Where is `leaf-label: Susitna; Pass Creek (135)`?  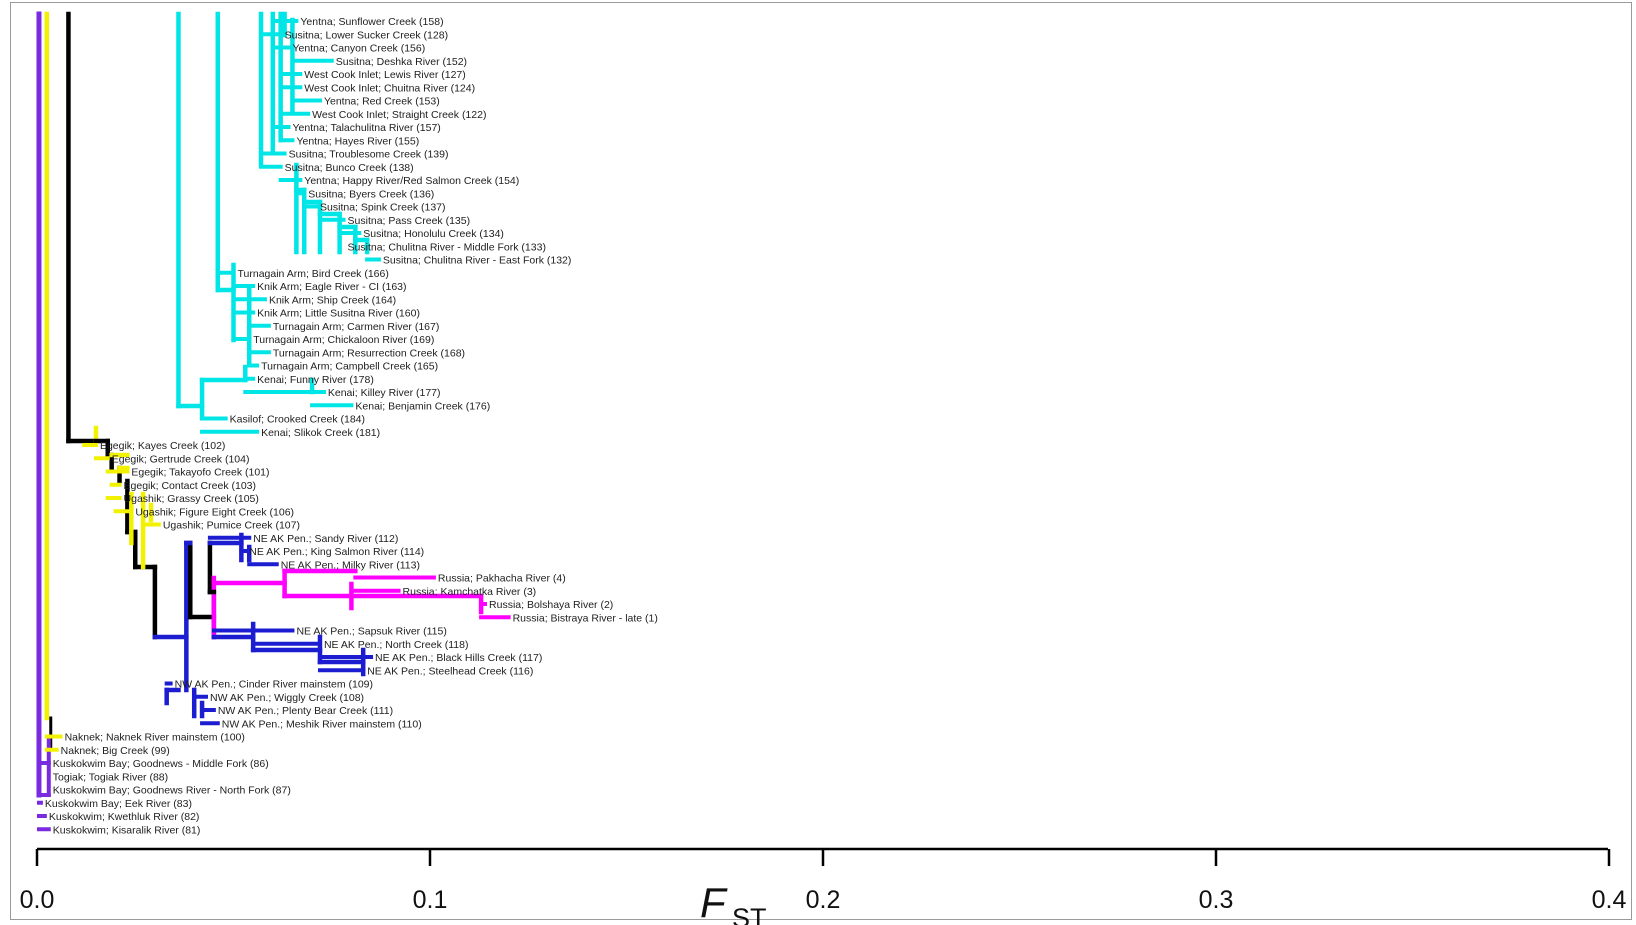
leaf-label: Susitna; Pass Creek (135) is located at coordinates (409, 221).